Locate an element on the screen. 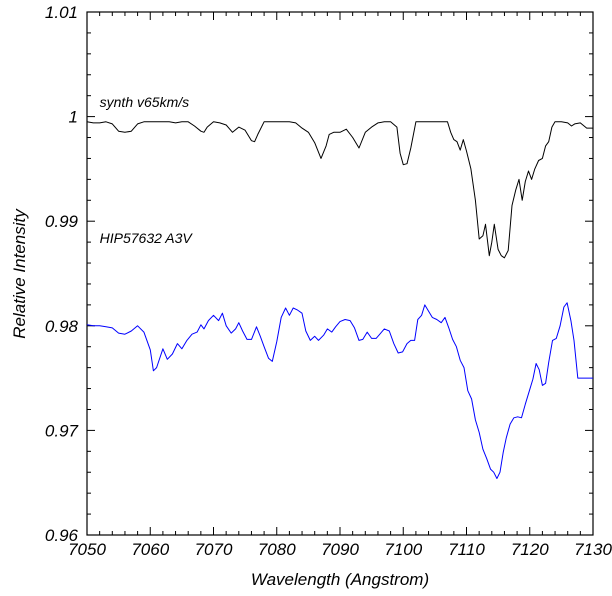 The width and height of the screenshot is (612, 596). x-tick-label: 7060 is located at coordinates (150, 549).